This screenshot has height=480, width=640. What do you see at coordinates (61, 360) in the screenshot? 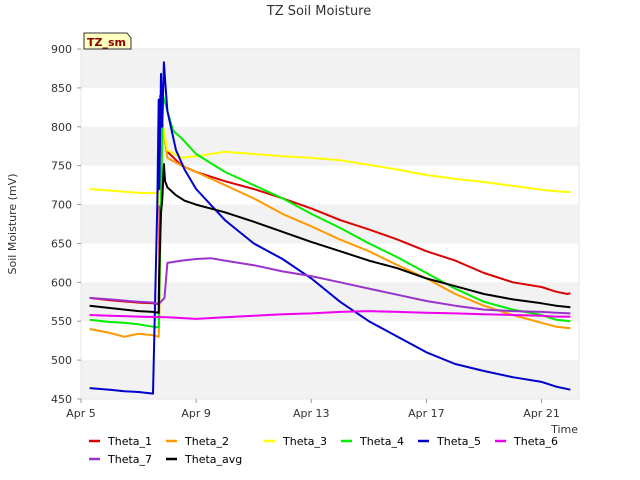
I see `y-tick-label: 500` at bounding box center [61, 360].